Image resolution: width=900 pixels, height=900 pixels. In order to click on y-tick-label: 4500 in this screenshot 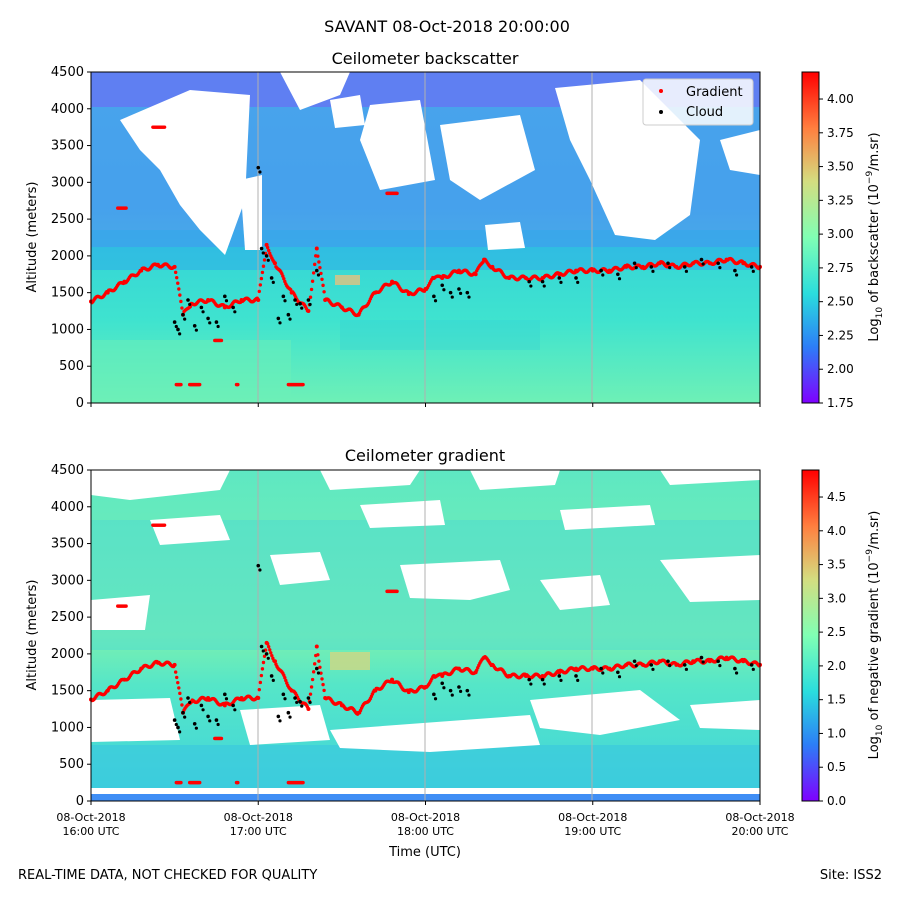, I will do `click(67, 470)`.